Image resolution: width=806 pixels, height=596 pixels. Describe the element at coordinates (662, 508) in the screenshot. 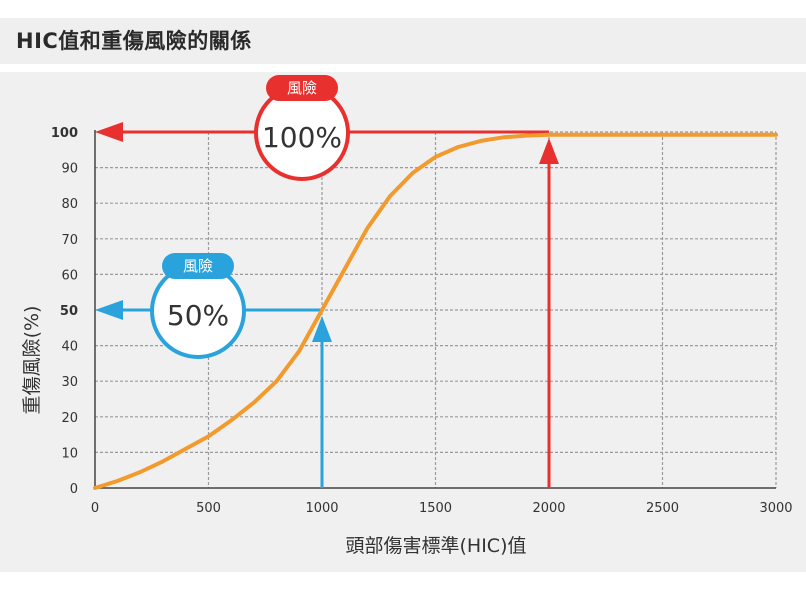

I see `x-tick-label: 2500` at that location.